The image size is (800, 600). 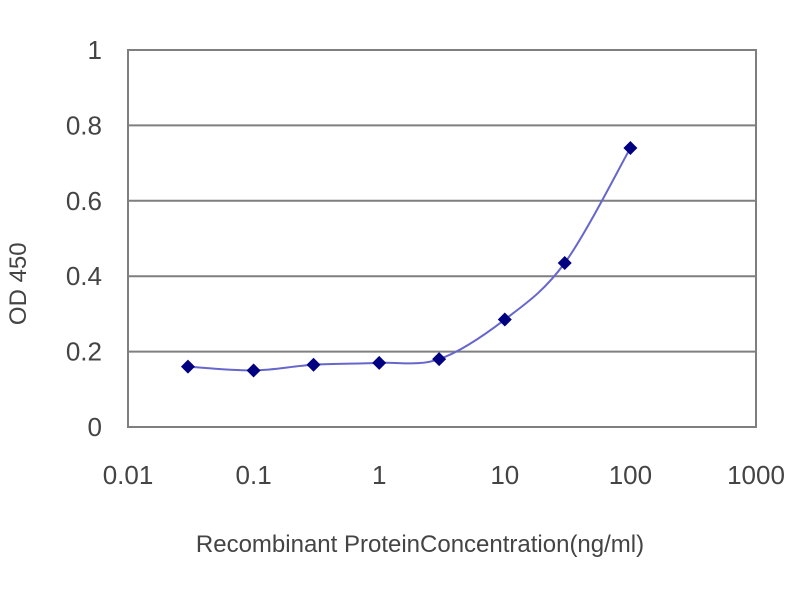 I want to click on x-tick-label: 100, so click(x=630, y=475).